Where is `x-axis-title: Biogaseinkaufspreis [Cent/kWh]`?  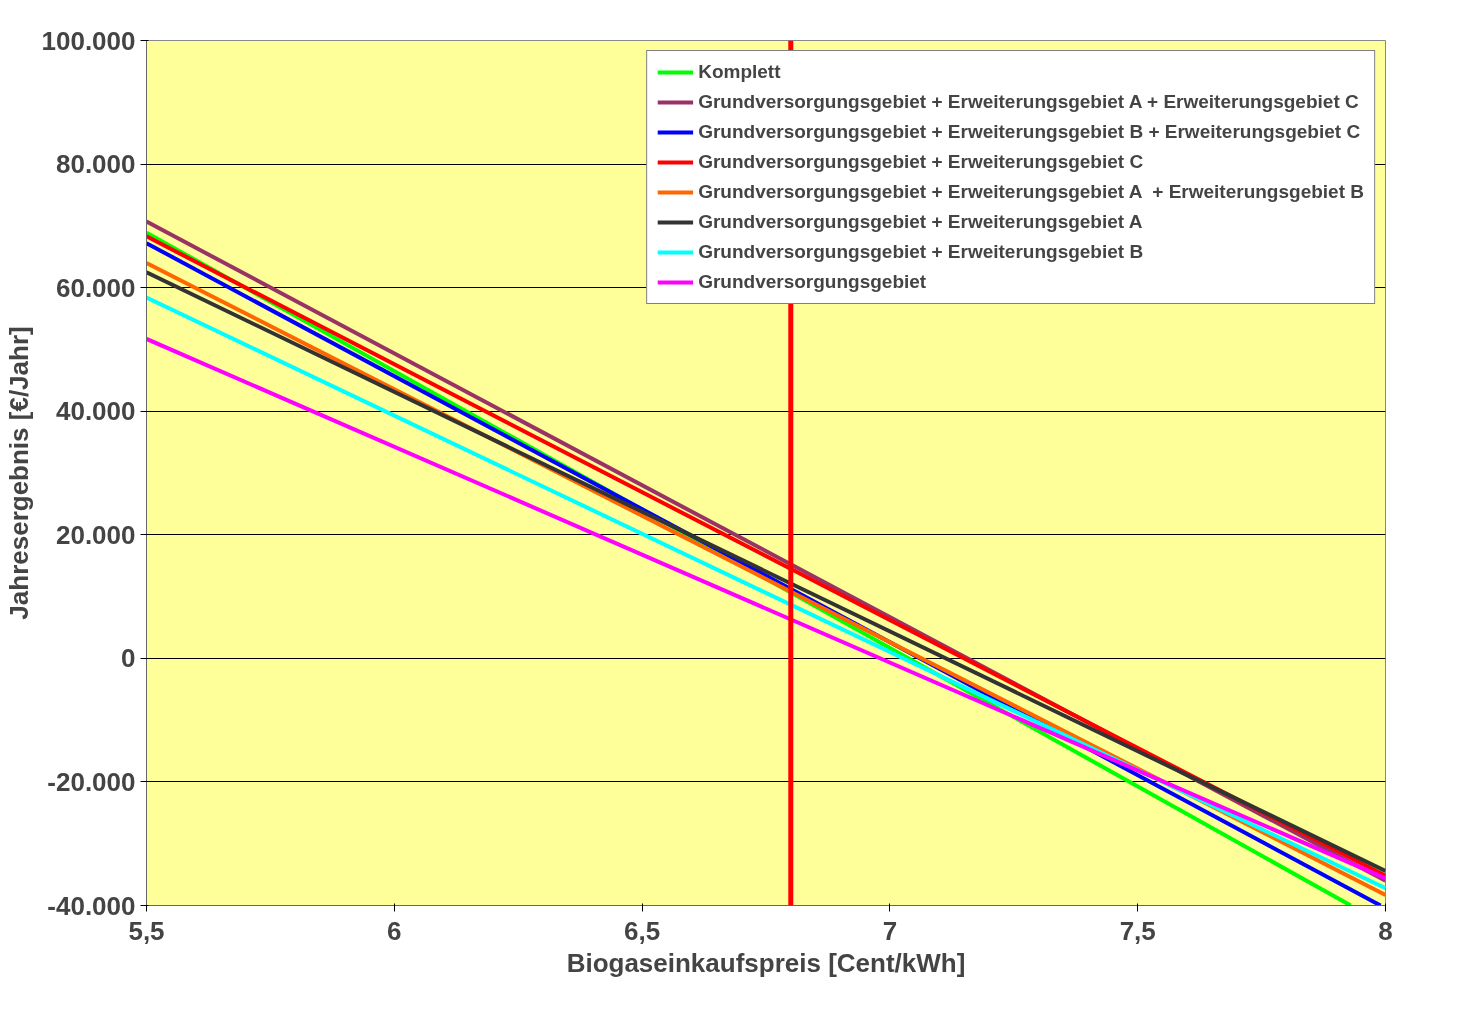
x-axis-title: Biogaseinkaufspreis [Cent/kWh] is located at coordinates (766, 962).